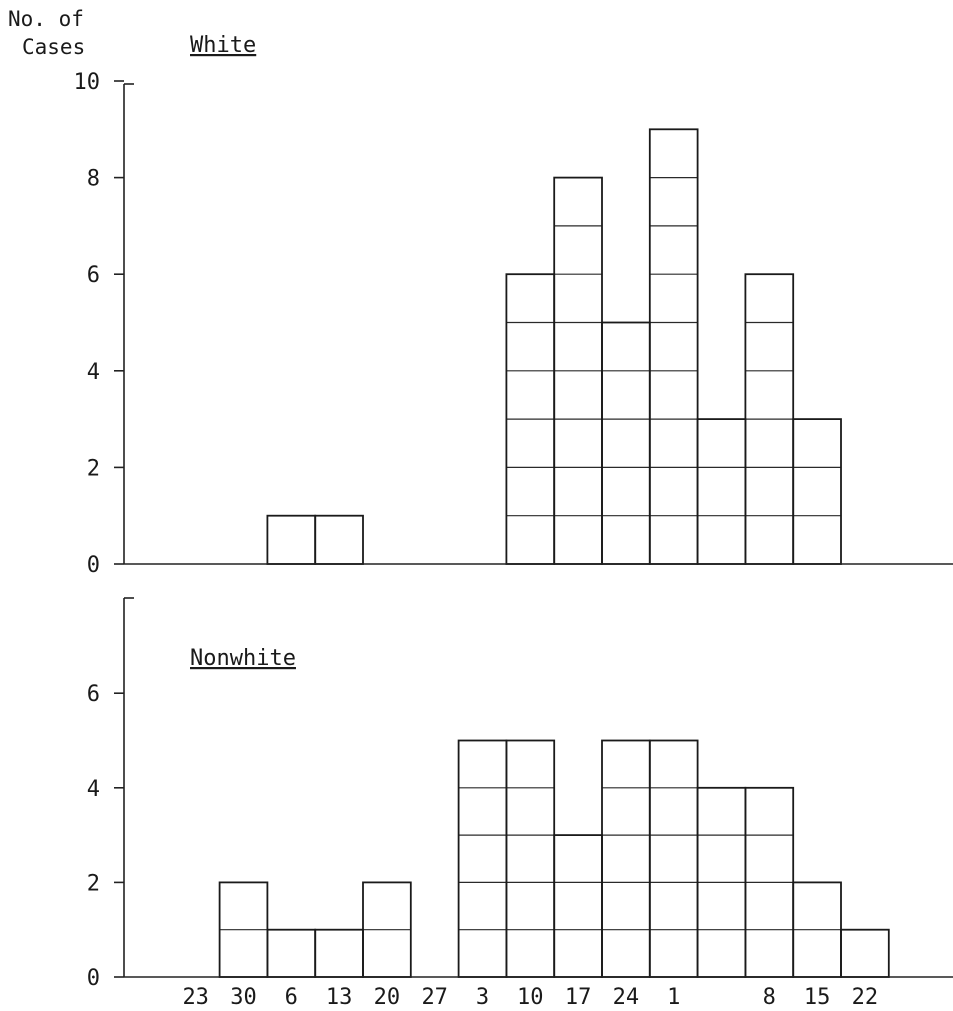  Describe the element at coordinates (223, 45) in the screenshot. I see `white-series-label: White` at that location.